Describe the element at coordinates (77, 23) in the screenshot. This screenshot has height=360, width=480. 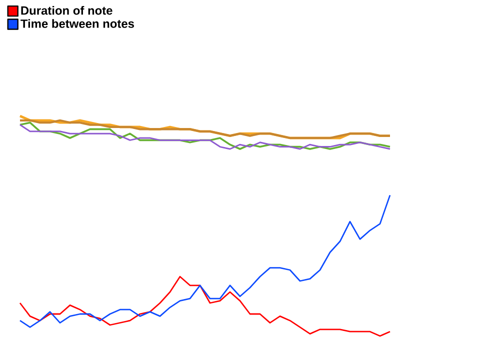
I see `legend-label: Time between notes` at that location.